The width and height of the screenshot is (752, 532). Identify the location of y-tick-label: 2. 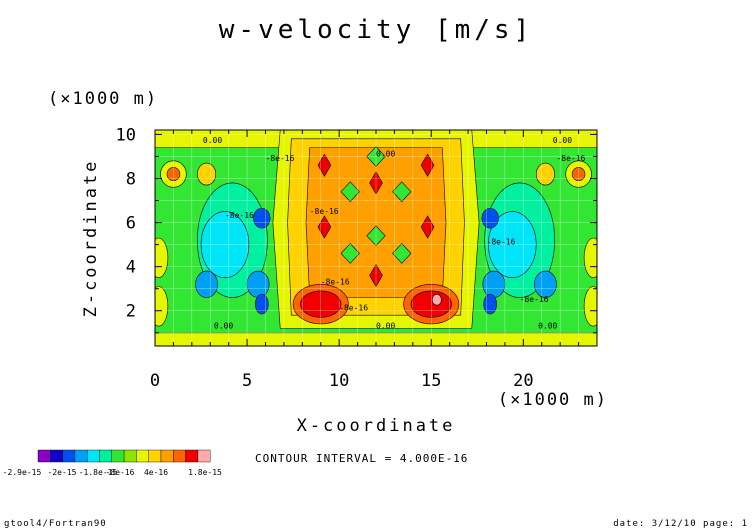
(131, 312).